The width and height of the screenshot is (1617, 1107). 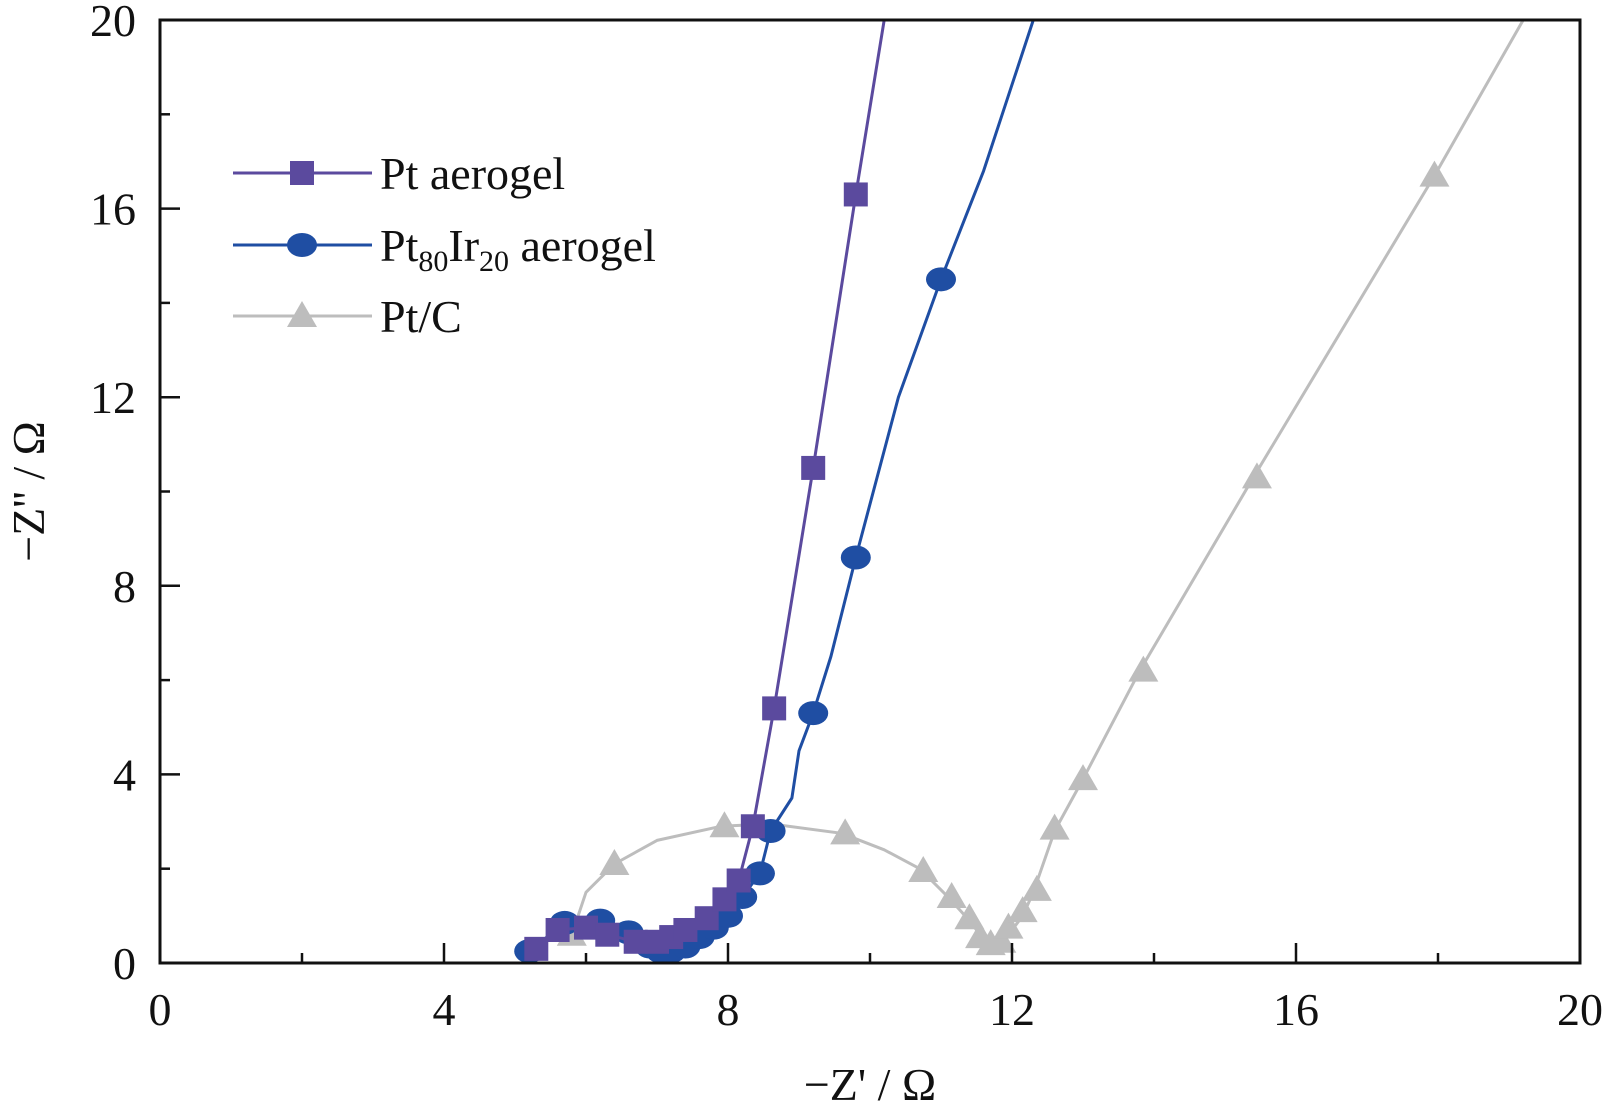 What do you see at coordinates (472, 173) in the screenshot?
I see `legend-label: Pt aerogel` at bounding box center [472, 173].